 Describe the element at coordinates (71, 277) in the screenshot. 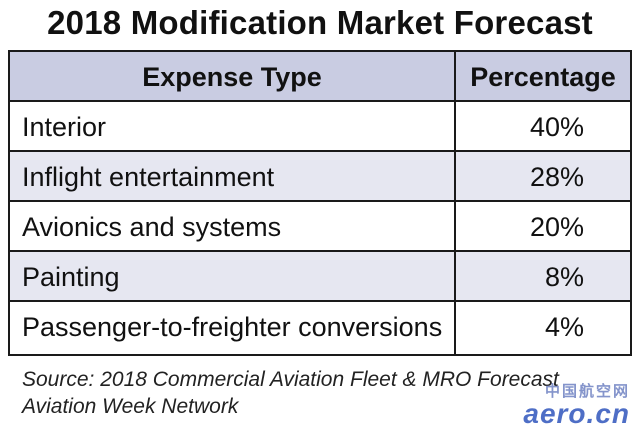

I see `expense-type-cell: Painting` at that location.